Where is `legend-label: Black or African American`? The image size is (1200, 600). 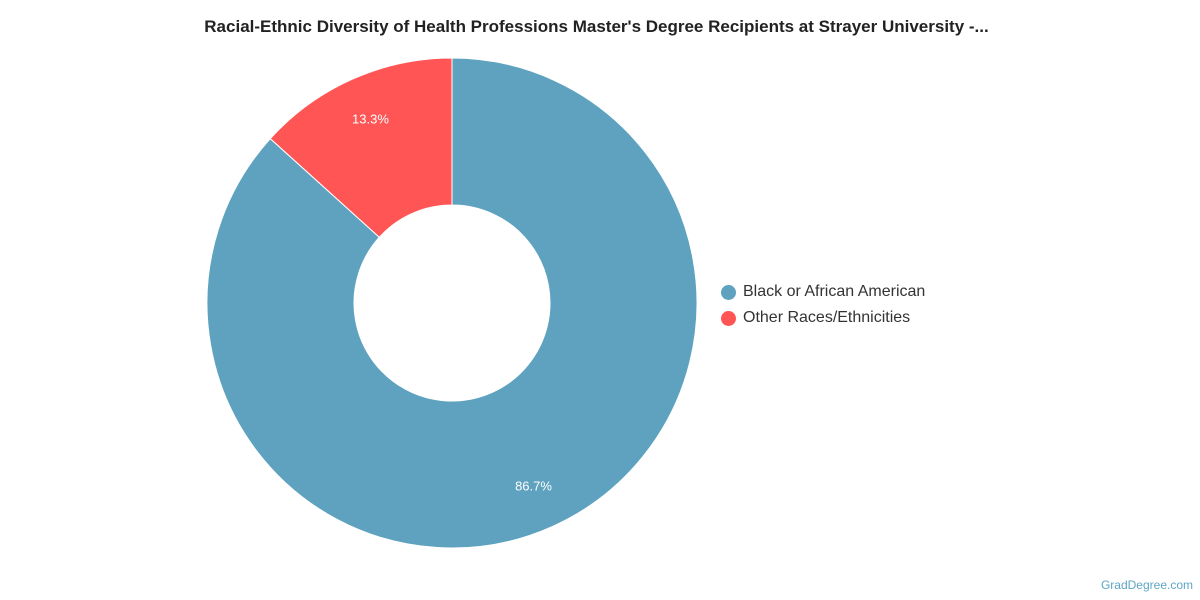 legend-label: Black or African American is located at coordinates (834, 291).